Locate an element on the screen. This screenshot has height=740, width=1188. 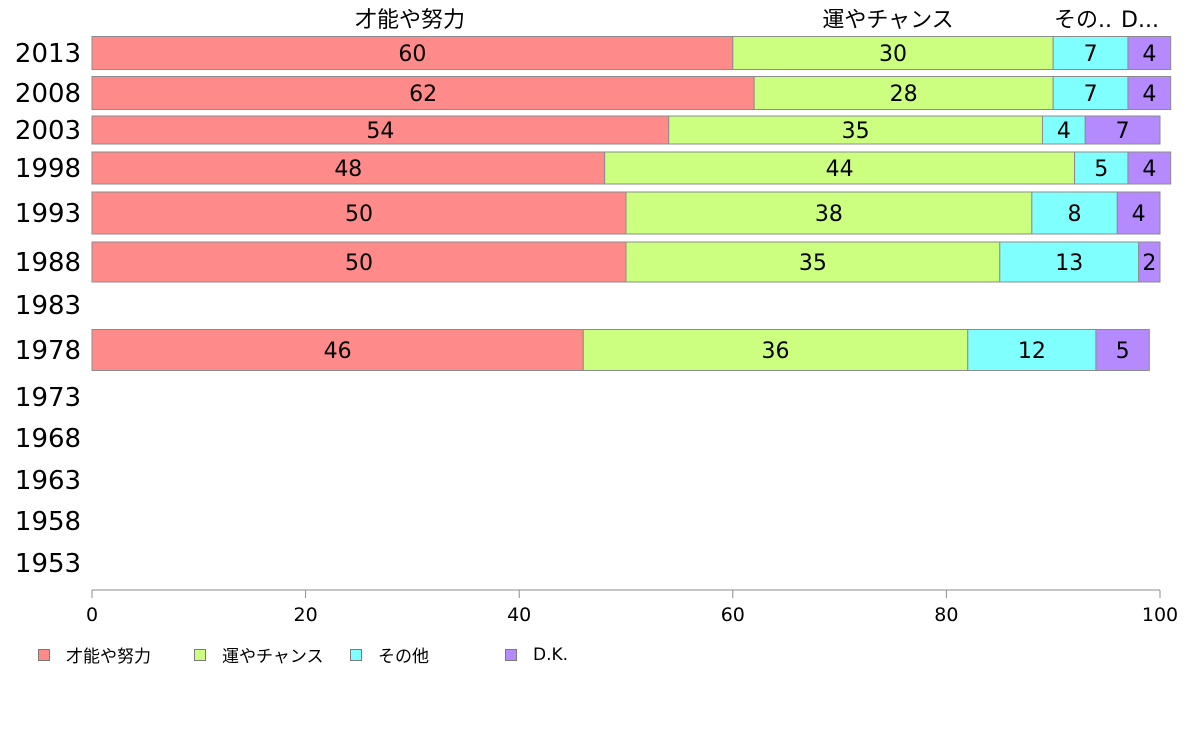
legend-item-other: その他 is located at coordinates (427, 654).